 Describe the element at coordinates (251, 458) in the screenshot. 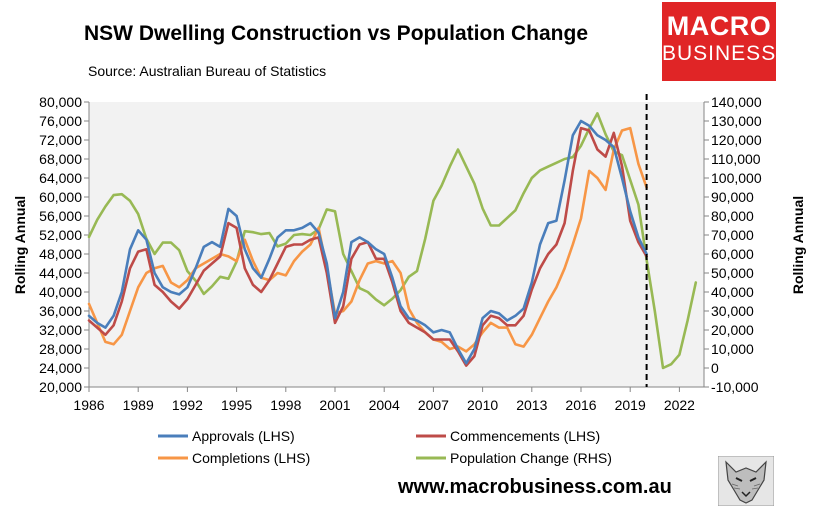

I see `legend-label-completions: Completions (LHS)` at that location.